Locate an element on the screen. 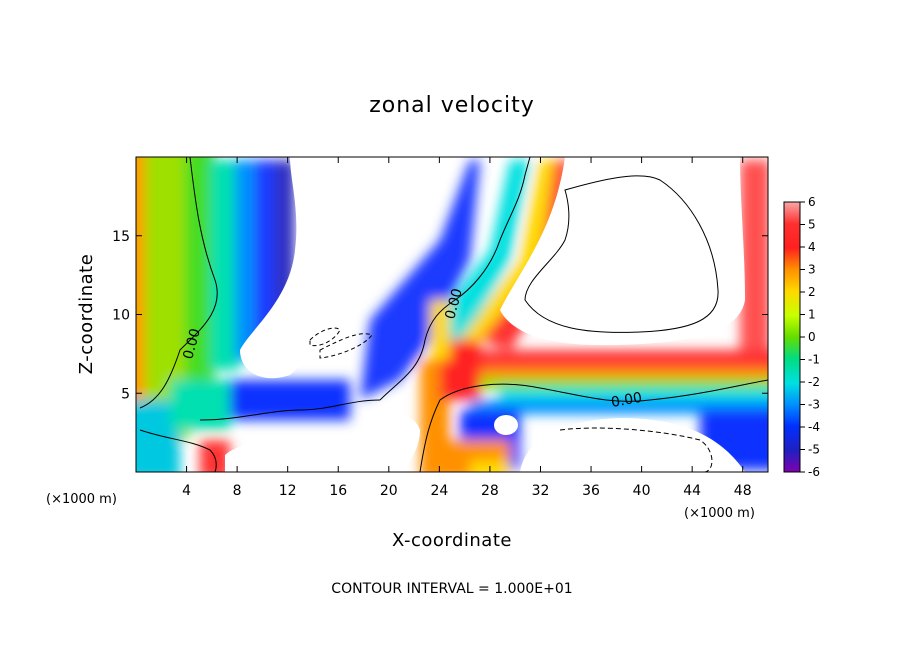 The width and height of the screenshot is (904, 654). colorbar-tick-label-8: -2 is located at coordinates (814, 382).